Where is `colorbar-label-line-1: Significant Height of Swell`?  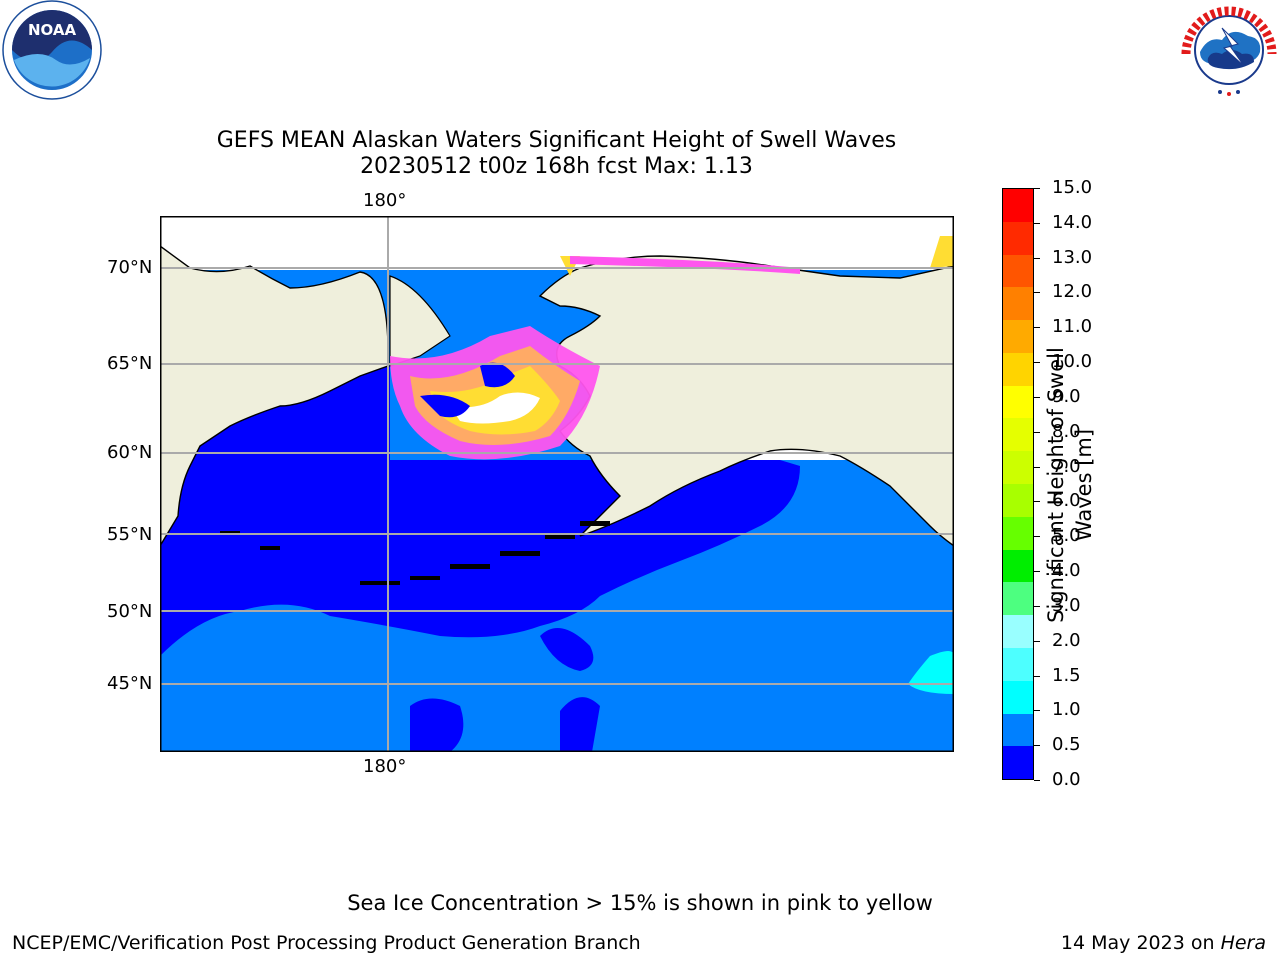 colorbar-label-line-1: Significant Height of Swell is located at coordinates (1056, 485).